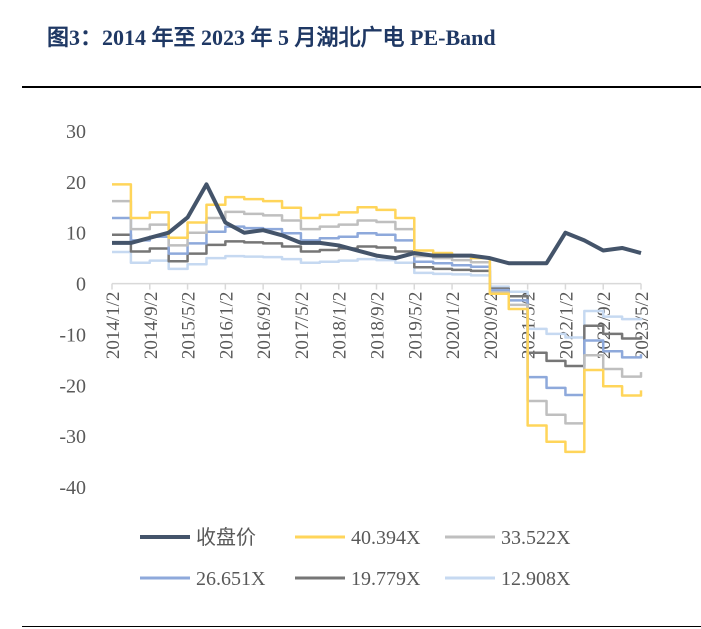 Image resolution: width=701 pixels, height=629 pixels. I want to click on x-tick-label: 2022/1/2, so click(566, 326).